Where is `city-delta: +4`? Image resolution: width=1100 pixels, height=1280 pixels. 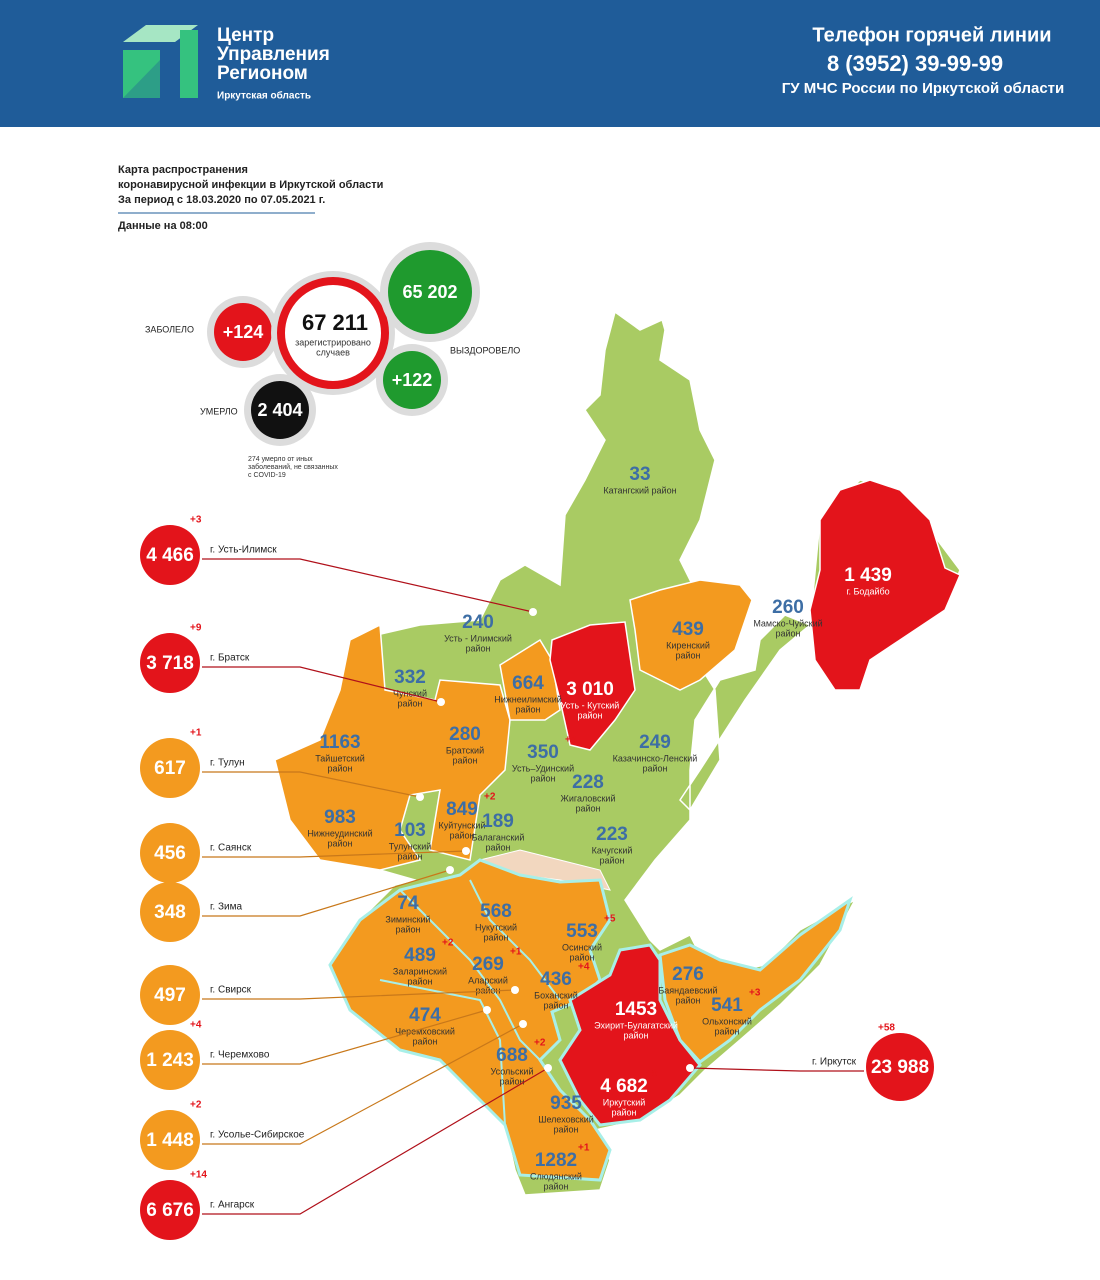 city-delta: +4 is located at coordinates (196, 1025).